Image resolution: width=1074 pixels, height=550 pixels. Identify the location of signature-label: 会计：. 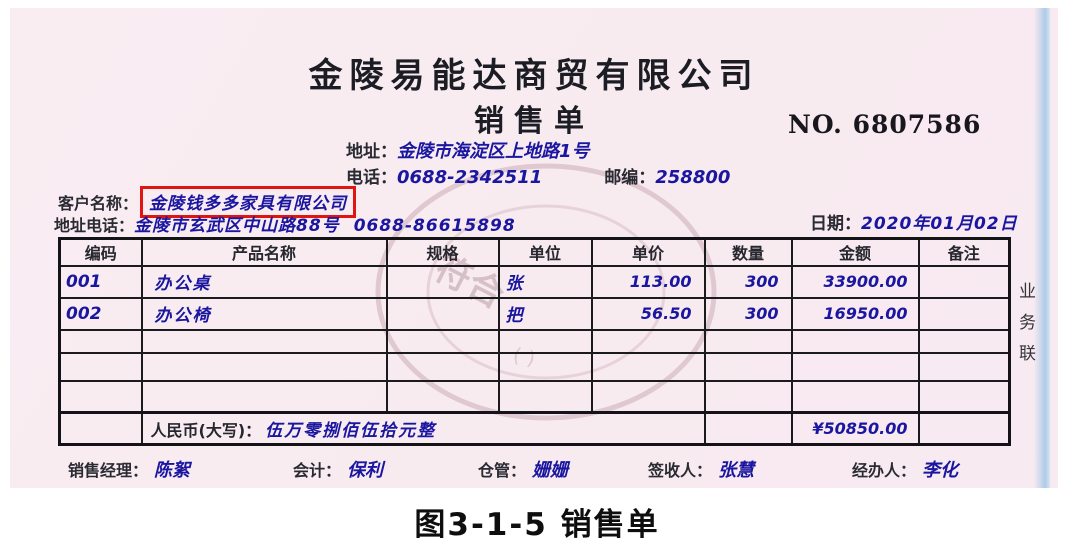
(317, 470).